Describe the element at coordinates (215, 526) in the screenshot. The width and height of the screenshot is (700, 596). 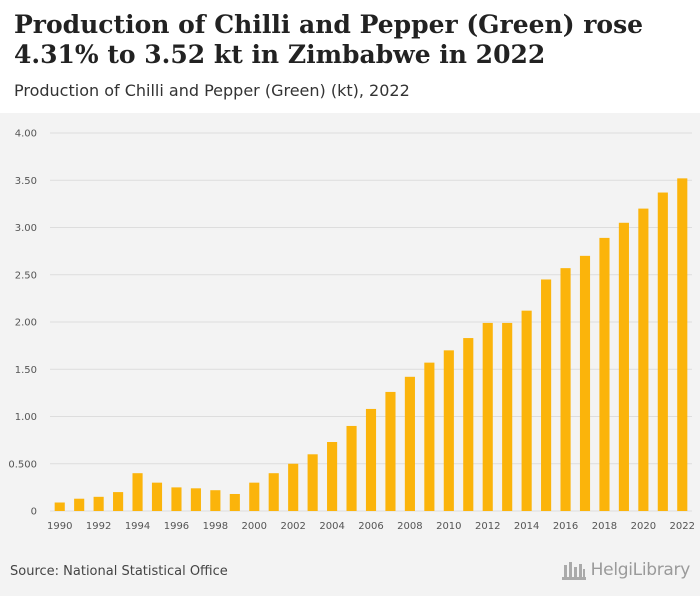
I see `x-tick-label: 1998` at that location.